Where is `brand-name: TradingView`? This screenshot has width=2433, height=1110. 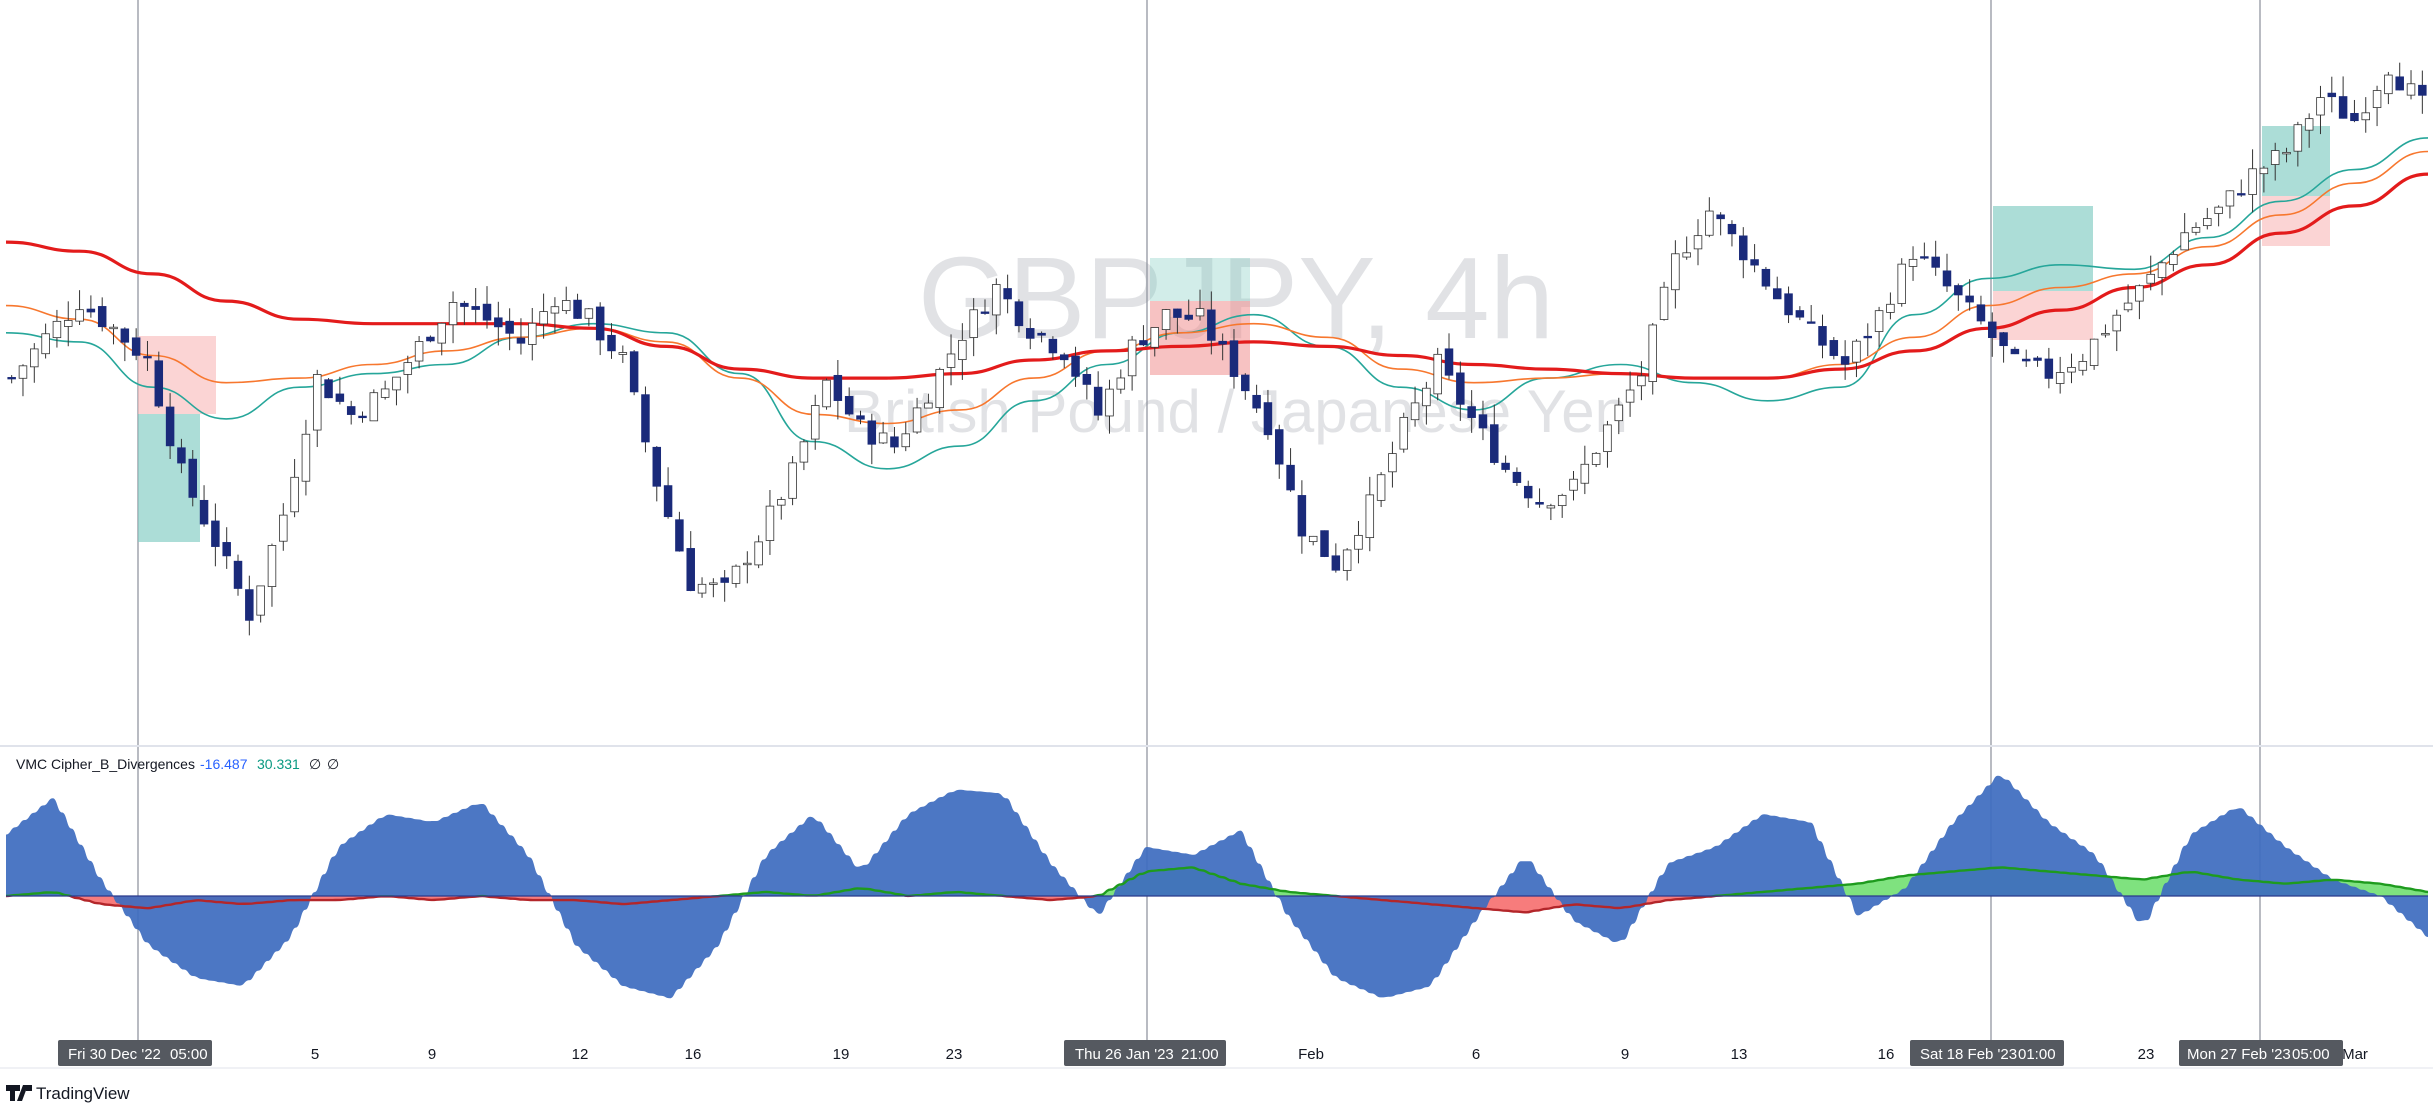
brand-name: TradingView is located at coordinates (83, 1093).